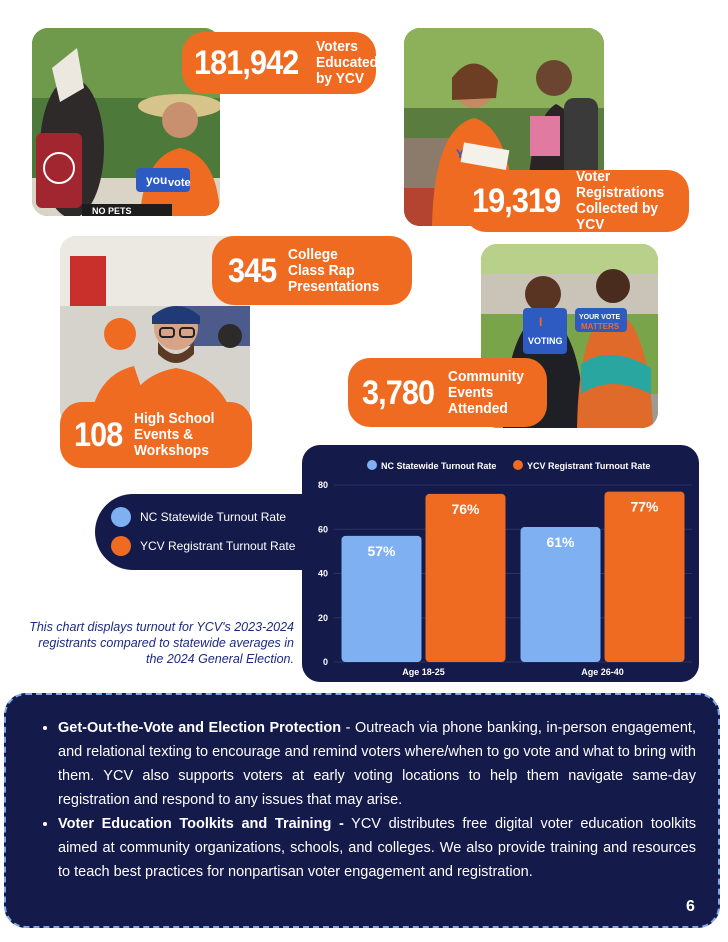 This screenshot has height=942, width=728. What do you see at coordinates (600, 326) in the screenshot?
I see `sign-text-4: MATTERS` at bounding box center [600, 326].